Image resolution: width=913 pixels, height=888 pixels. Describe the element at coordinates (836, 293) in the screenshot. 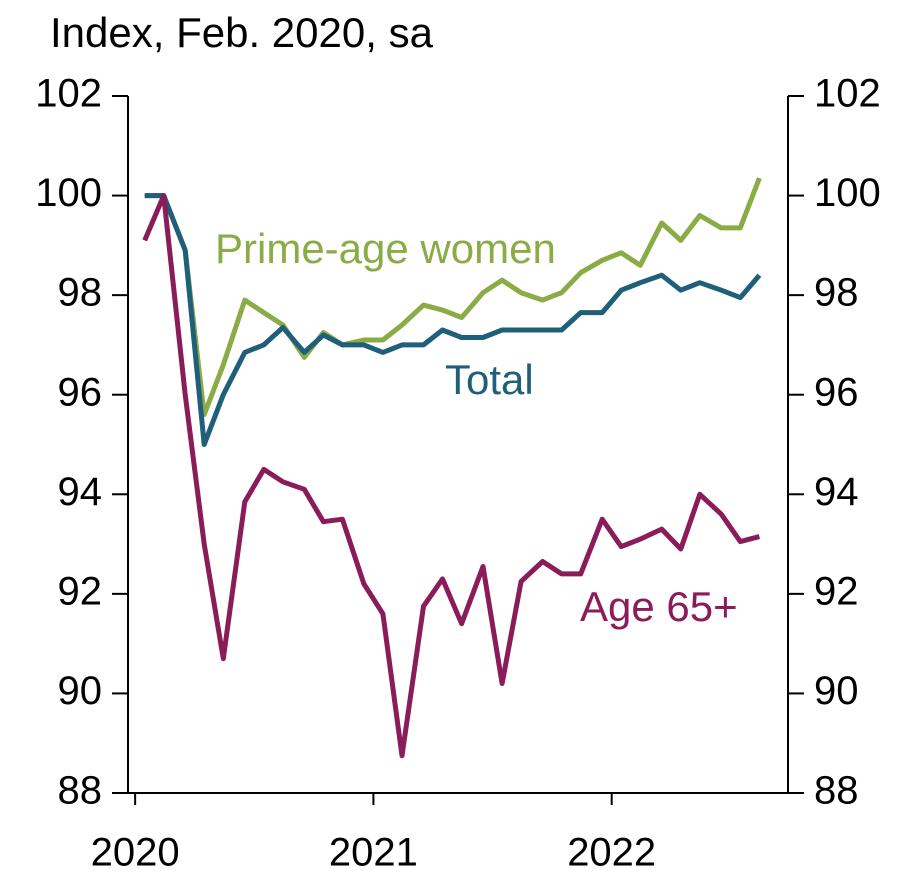

I see `y2-tick-label: 98` at that location.